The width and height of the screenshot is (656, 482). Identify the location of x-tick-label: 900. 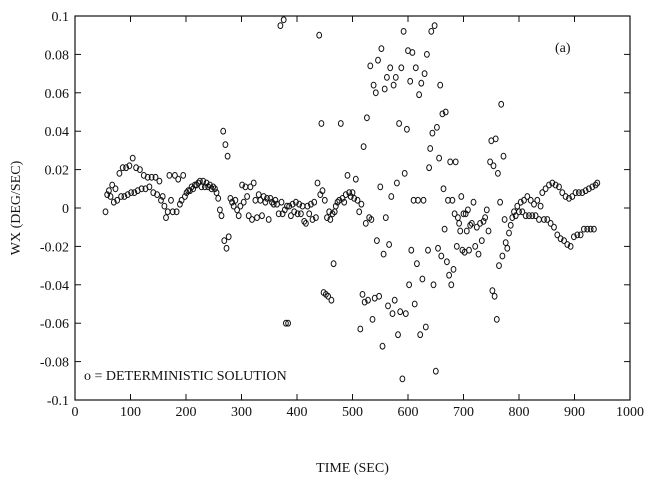
(574, 412).